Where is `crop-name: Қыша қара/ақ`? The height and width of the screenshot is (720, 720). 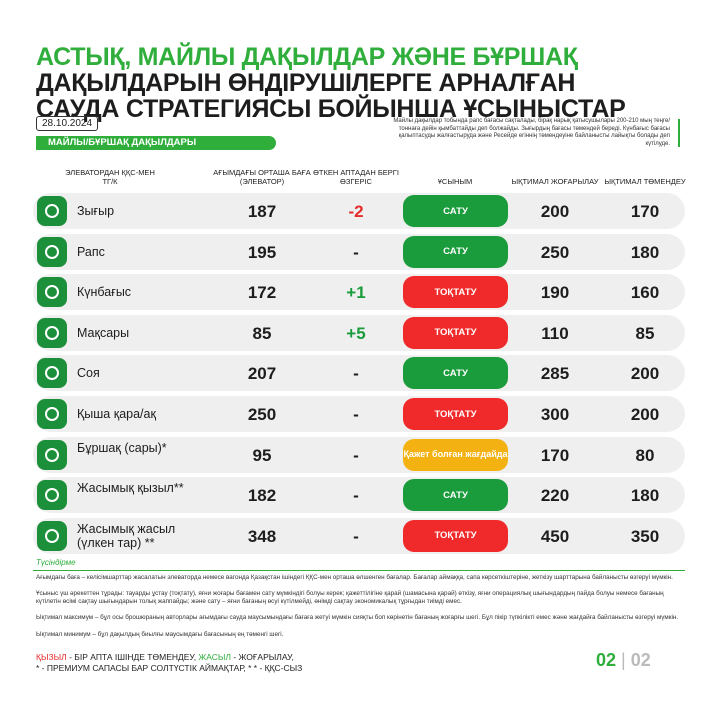
crop-name: Қыша қара/ақ is located at coordinates (116, 414).